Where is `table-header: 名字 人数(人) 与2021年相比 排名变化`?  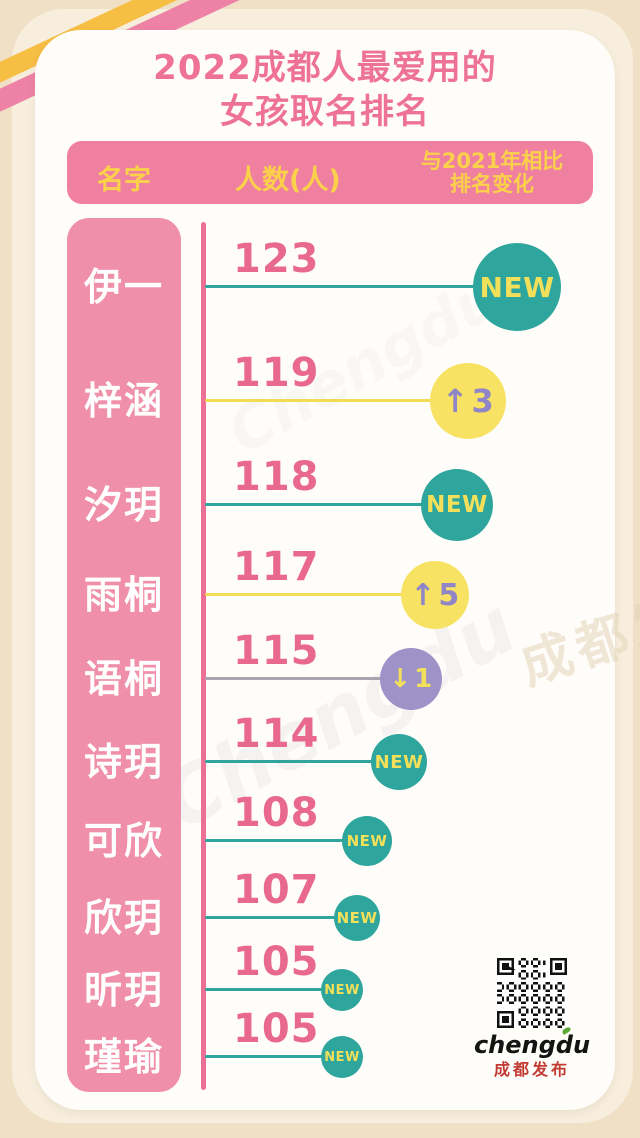
table-header: 名字 人数(人) 与2021年相比 排名变化 is located at coordinates (330, 172).